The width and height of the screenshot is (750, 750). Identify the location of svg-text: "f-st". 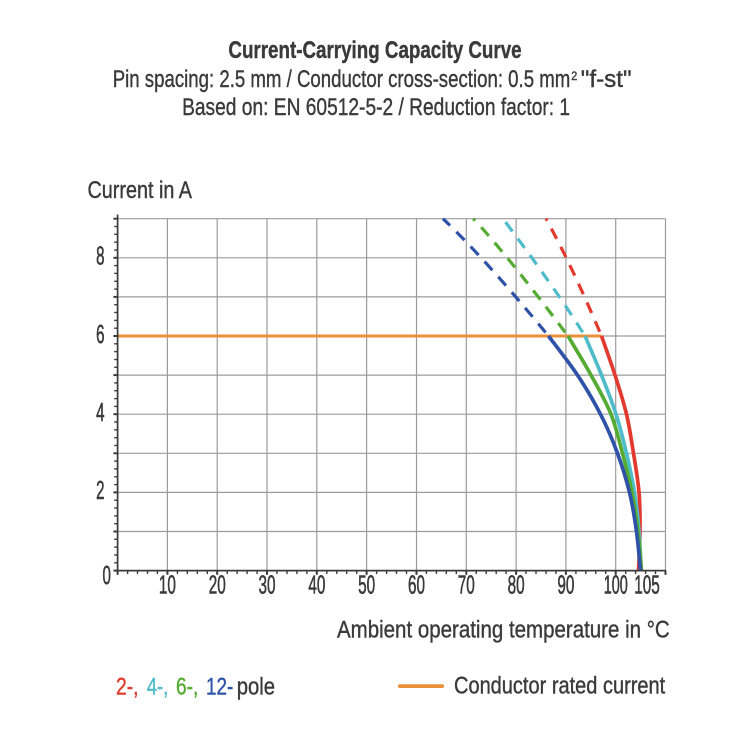
(606, 79).